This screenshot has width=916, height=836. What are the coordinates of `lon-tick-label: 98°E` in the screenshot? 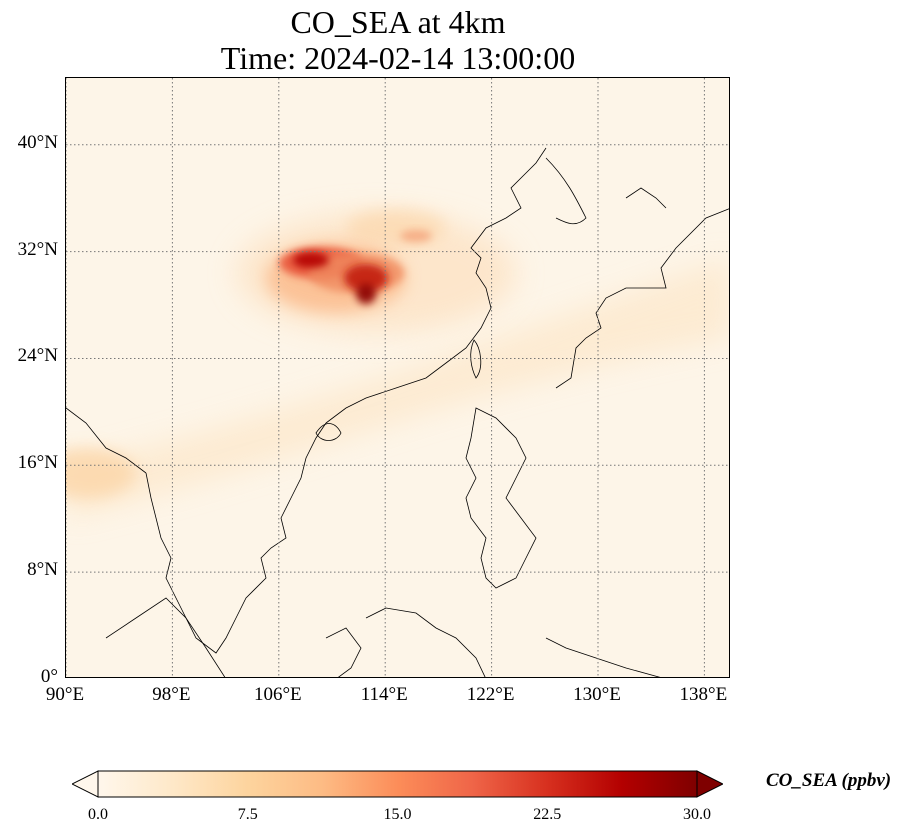 It's located at (171, 694).